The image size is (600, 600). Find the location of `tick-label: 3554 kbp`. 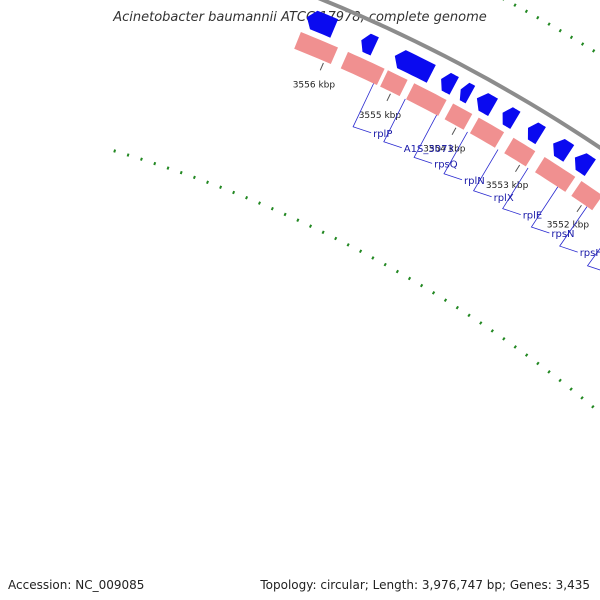

tick-label: 3554 kbp is located at coordinates (444, 149).